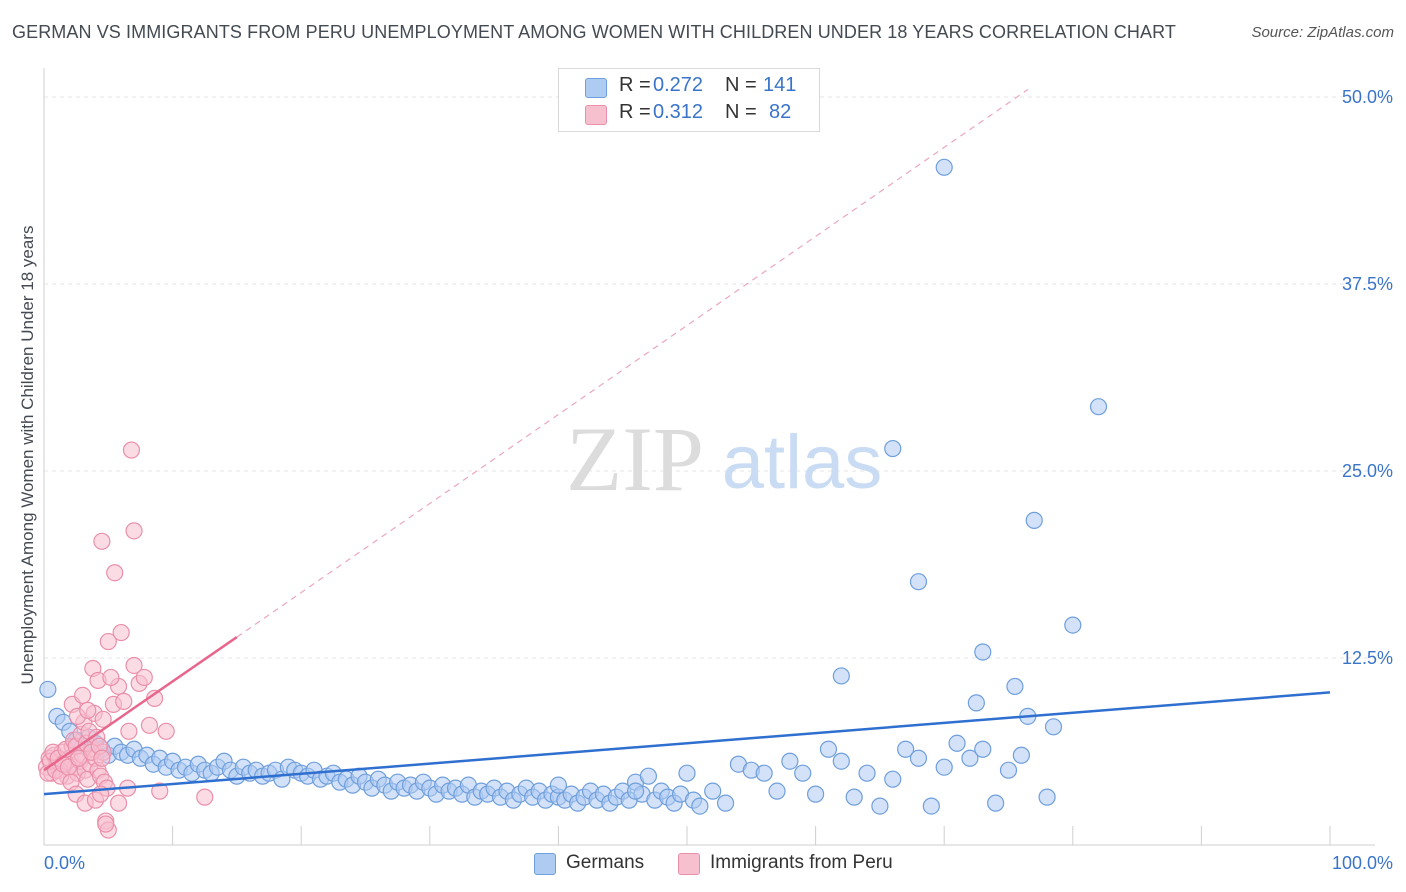  Describe the element at coordinates (780, 85) in the screenshot. I see `n-value: 141` at that location.